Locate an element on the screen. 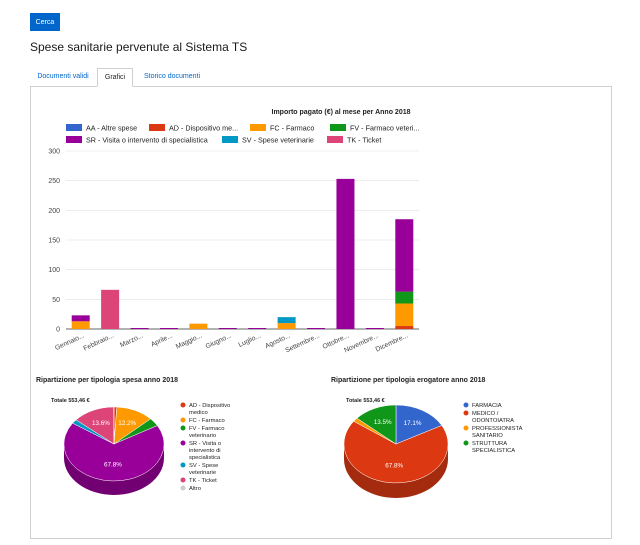 Image resolution: width=640 pixels, height=545 pixels. pie-legend-label: Altro is located at coordinates (195, 489).